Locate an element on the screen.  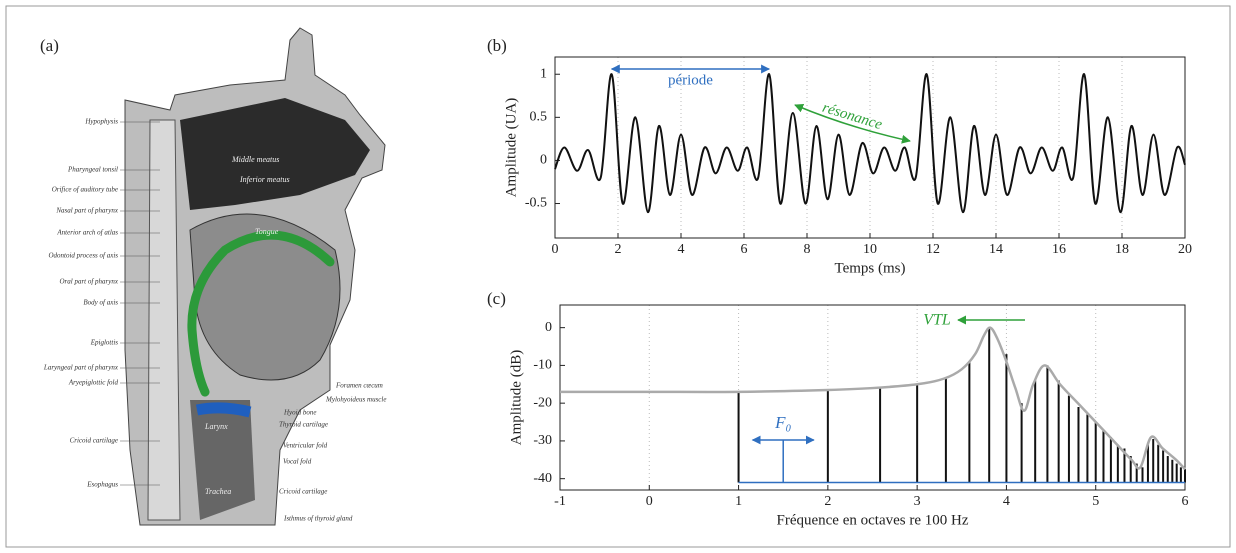
anatomy-label: Anterior arch of atlas is located at coordinates (87, 233).